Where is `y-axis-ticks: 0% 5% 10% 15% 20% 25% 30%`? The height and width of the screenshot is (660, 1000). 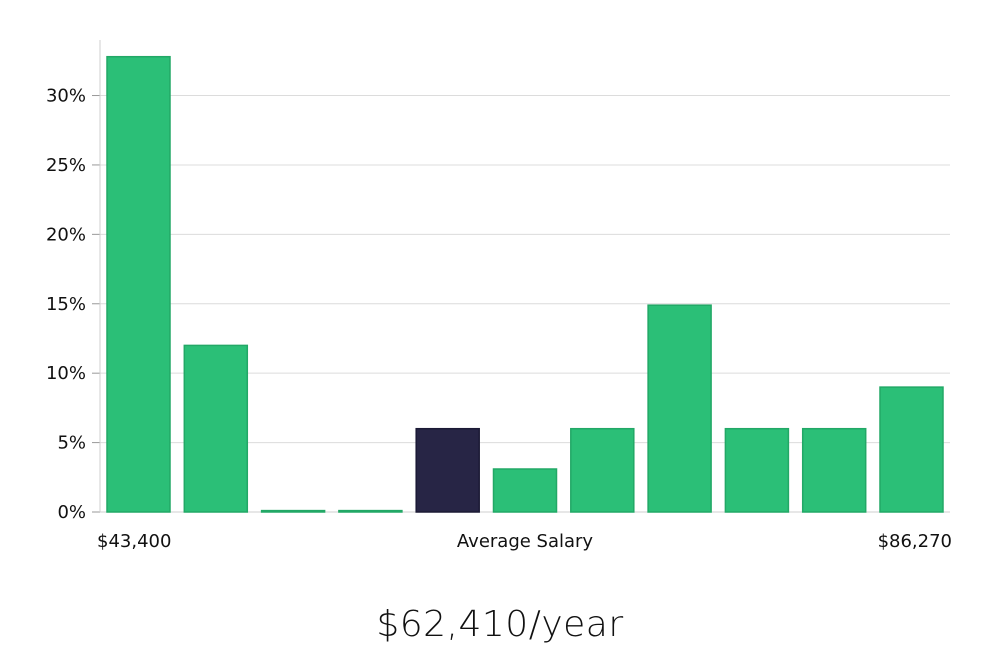 y-axis-ticks: 0% 5% 10% 15% 20% 25% 30% is located at coordinates (73, 304).